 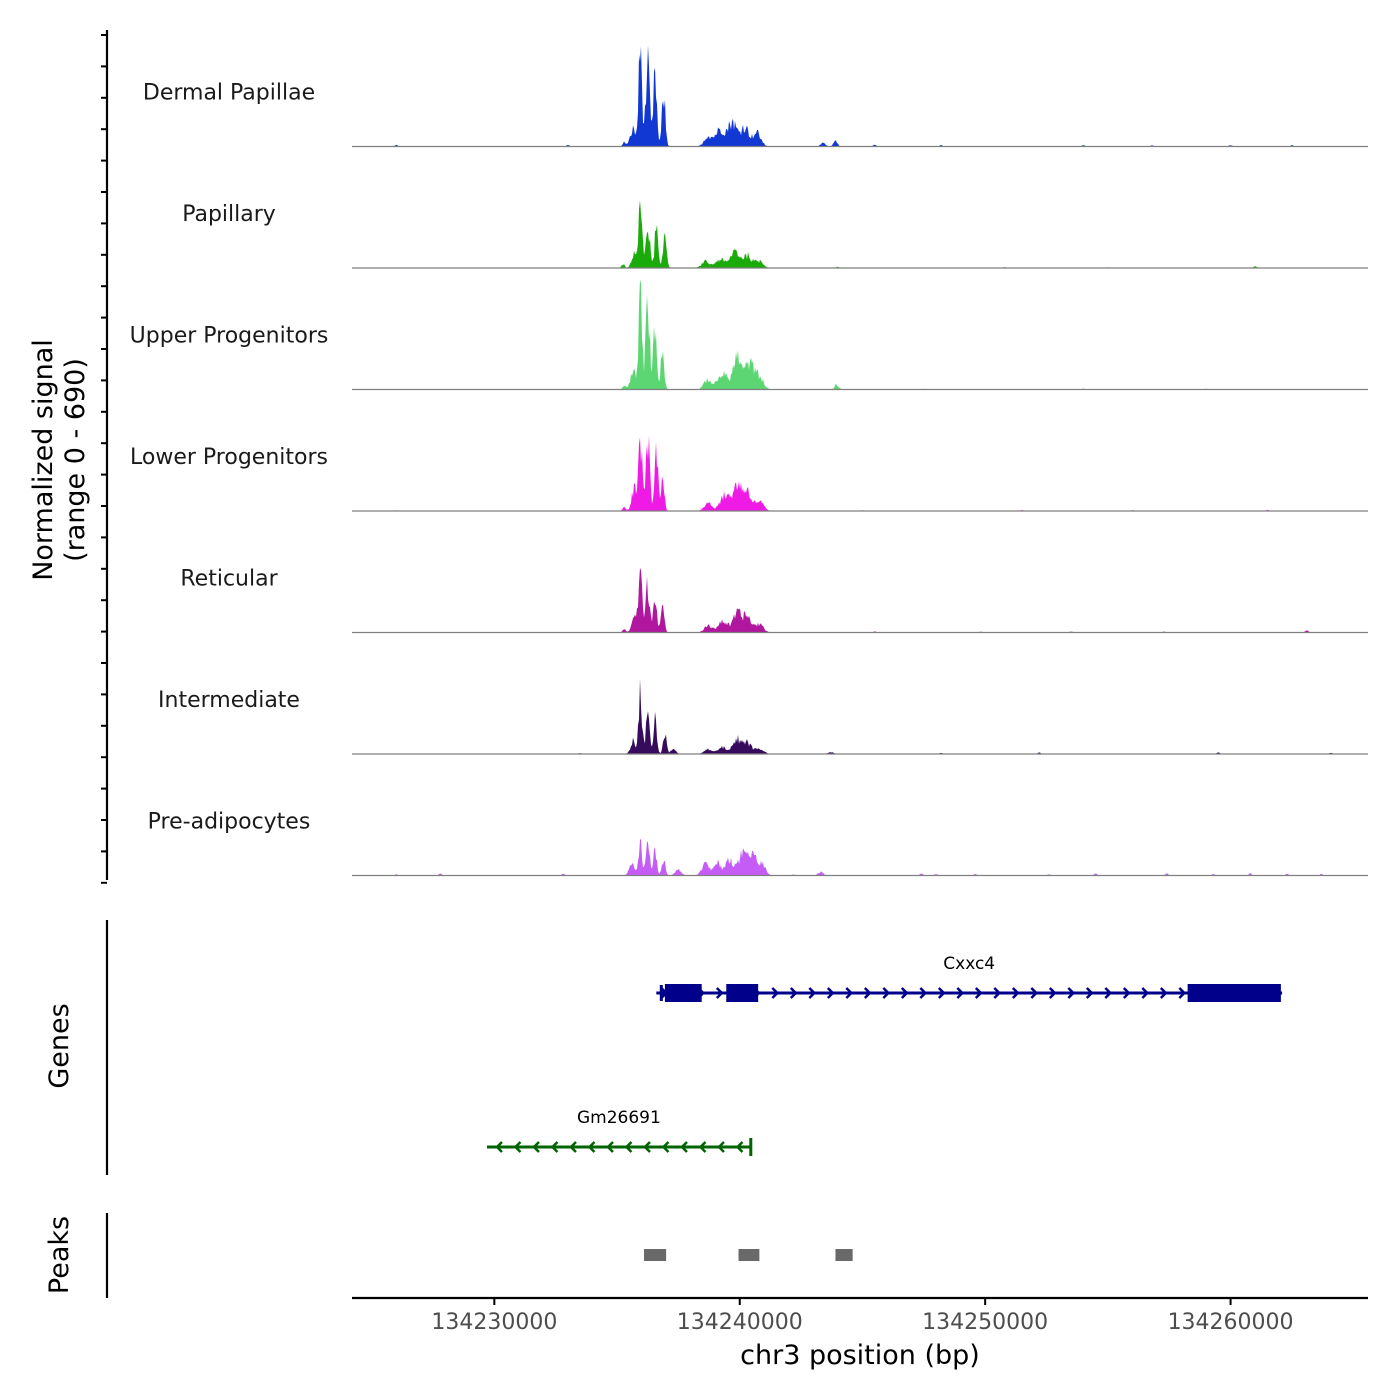 I want to click on x-axis-title: chr3 position (bp), so click(x=860, y=1355).